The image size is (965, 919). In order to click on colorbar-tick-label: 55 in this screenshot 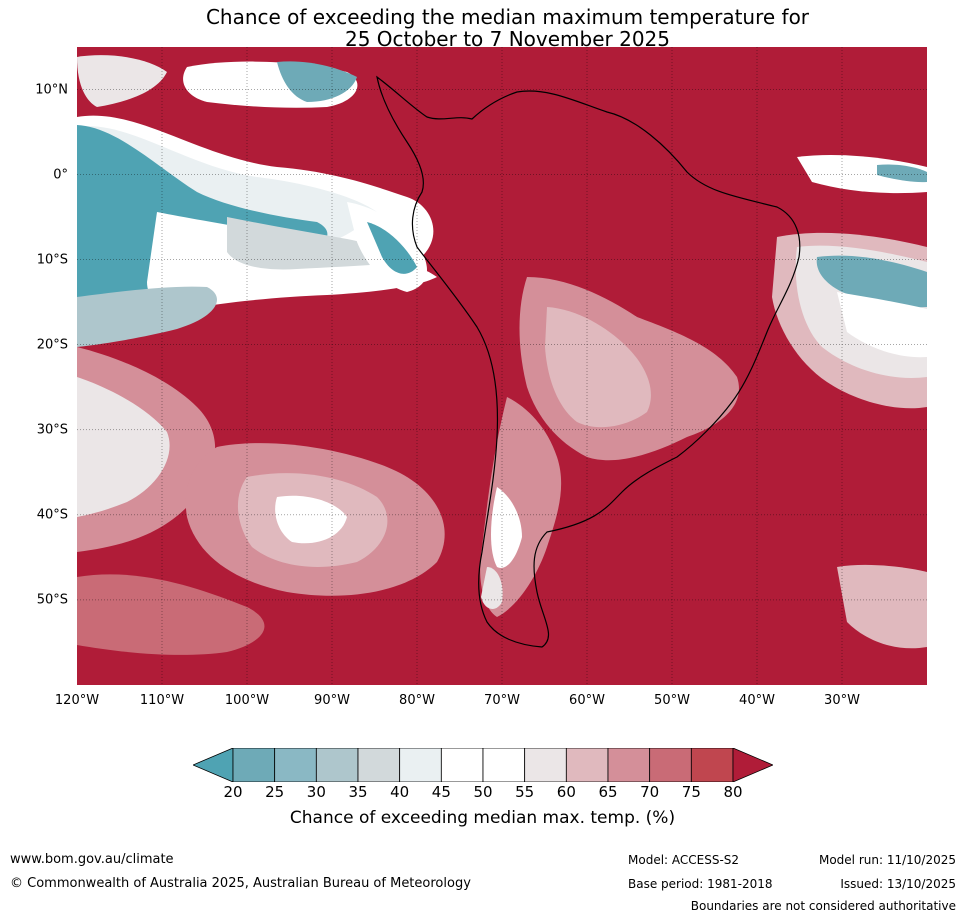, I will do `click(525, 792)`.